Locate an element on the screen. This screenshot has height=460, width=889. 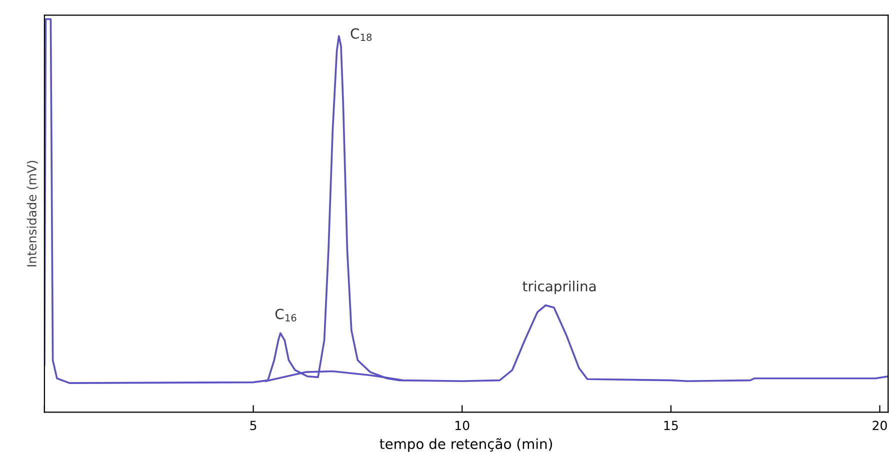
x-tick-label: 5 is located at coordinates (253, 425).